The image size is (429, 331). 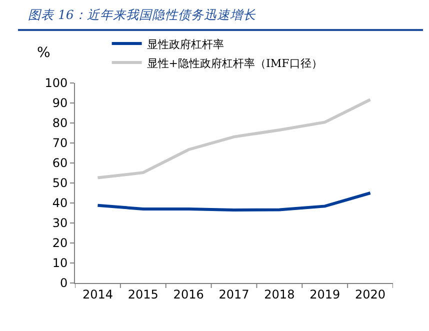 What do you see at coordinates (143, 294) in the screenshot?
I see `x-tick-label: 2015` at bounding box center [143, 294].